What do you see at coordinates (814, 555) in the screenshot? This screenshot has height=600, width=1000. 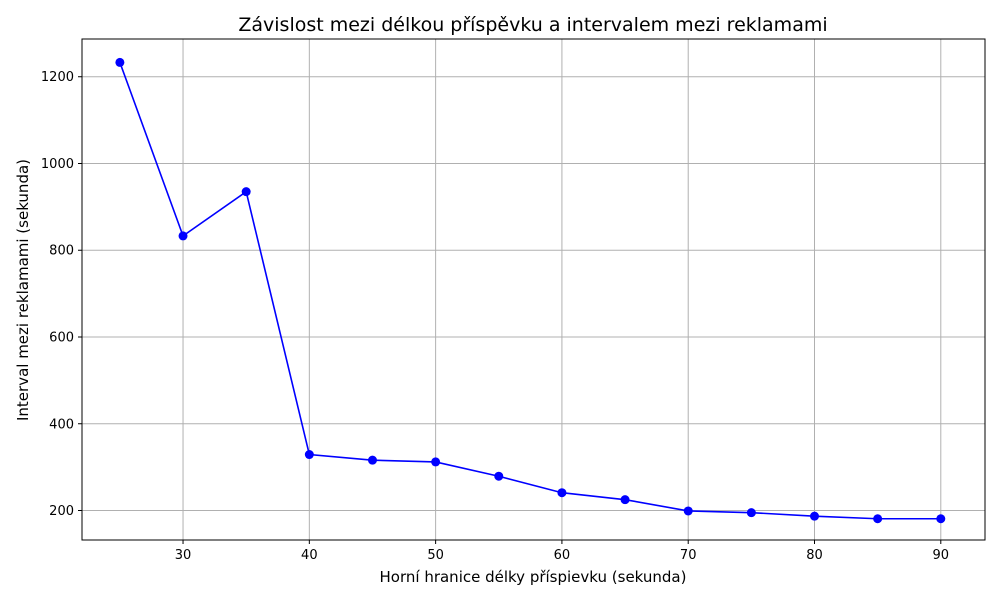 I see `x-tick-label: 80` at bounding box center [814, 555].